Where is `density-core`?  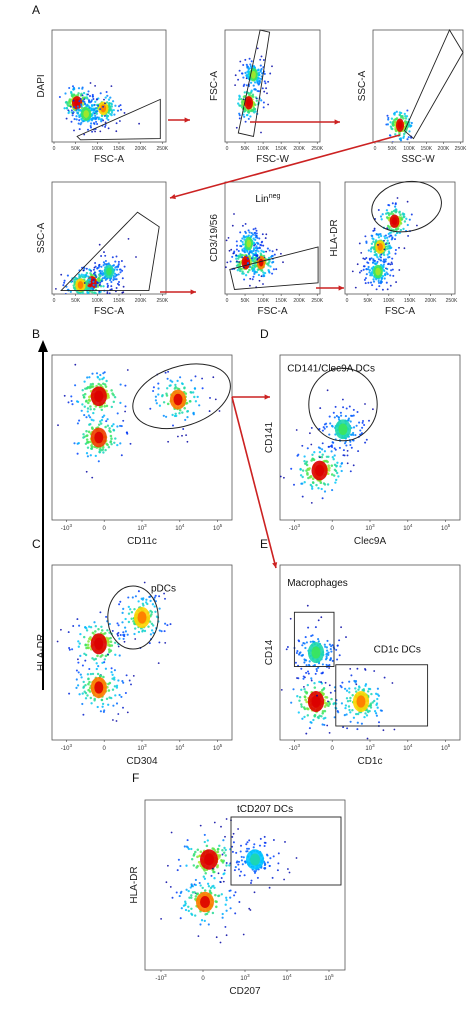
density-core is located at coordinates (142, 617).